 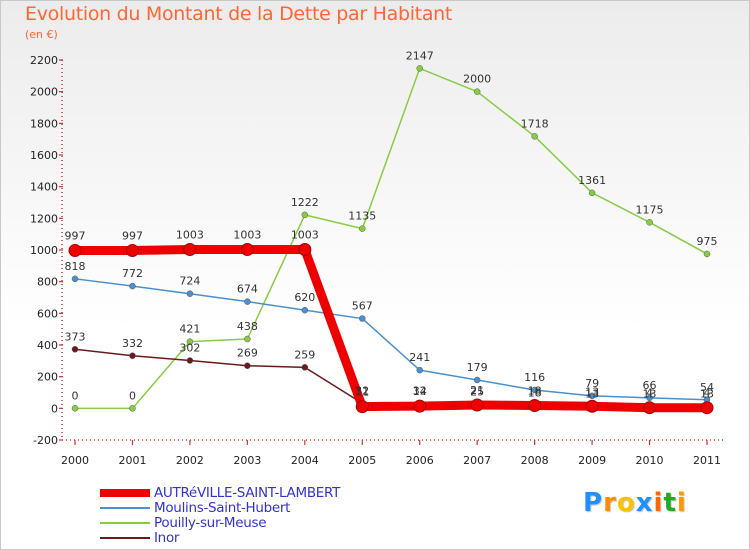 I want to click on data-label: 2147, so click(x=420, y=55).